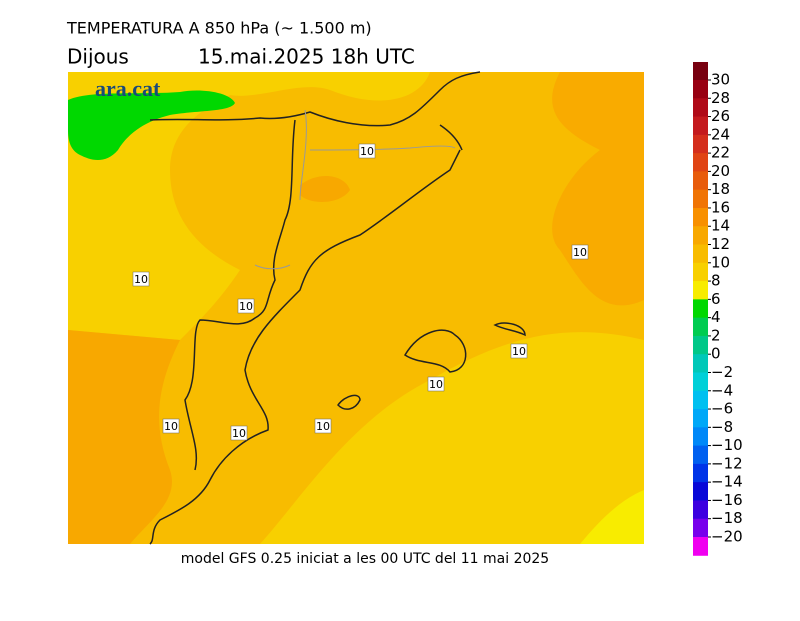  I want to click on colorbar-label: −18, so click(727, 518).